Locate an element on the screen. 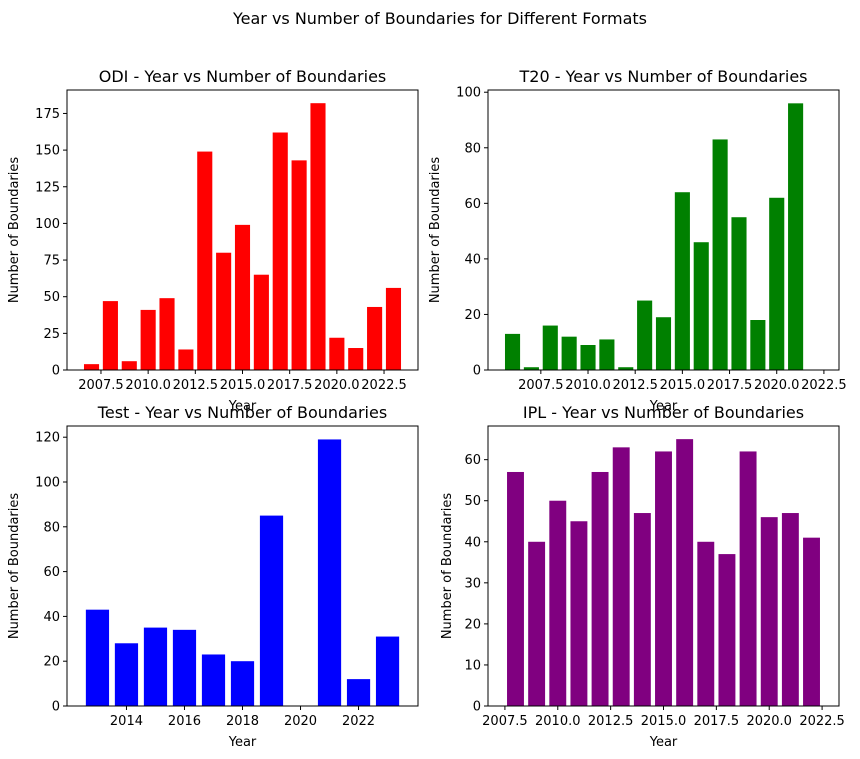  ipl-ytick-label: 30 is located at coordinates (472, 583).